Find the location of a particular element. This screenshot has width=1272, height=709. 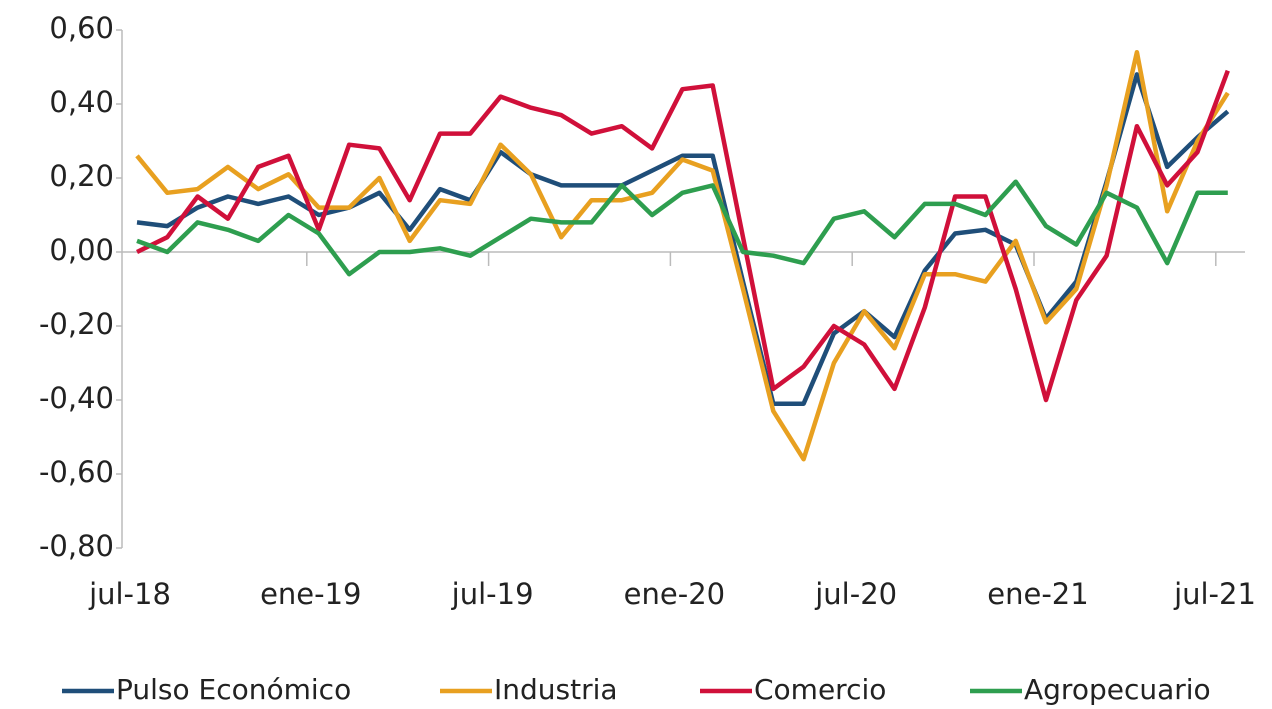

x-tick-label: ene-20 is located at coordinates (674, 594).